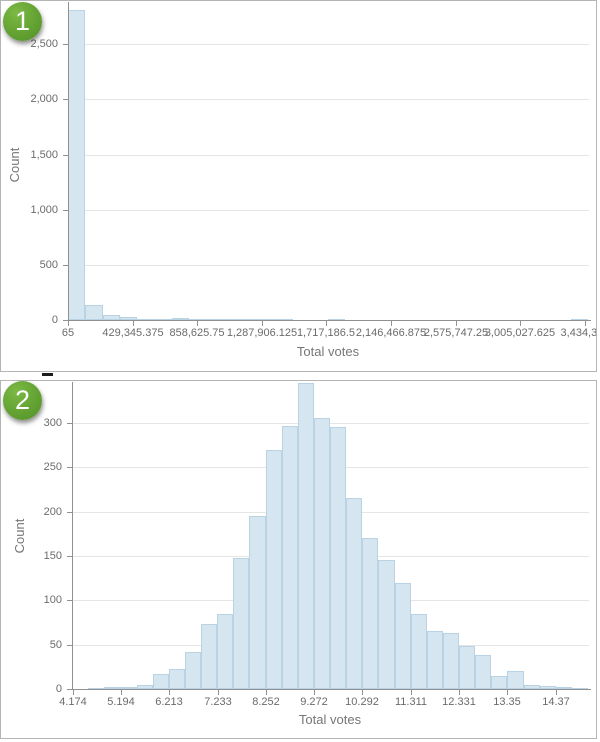  What do you see at coordinates (22, 400) in the screenshot?
I see `step-badge-2: 2` at bounding box center [22, 400].